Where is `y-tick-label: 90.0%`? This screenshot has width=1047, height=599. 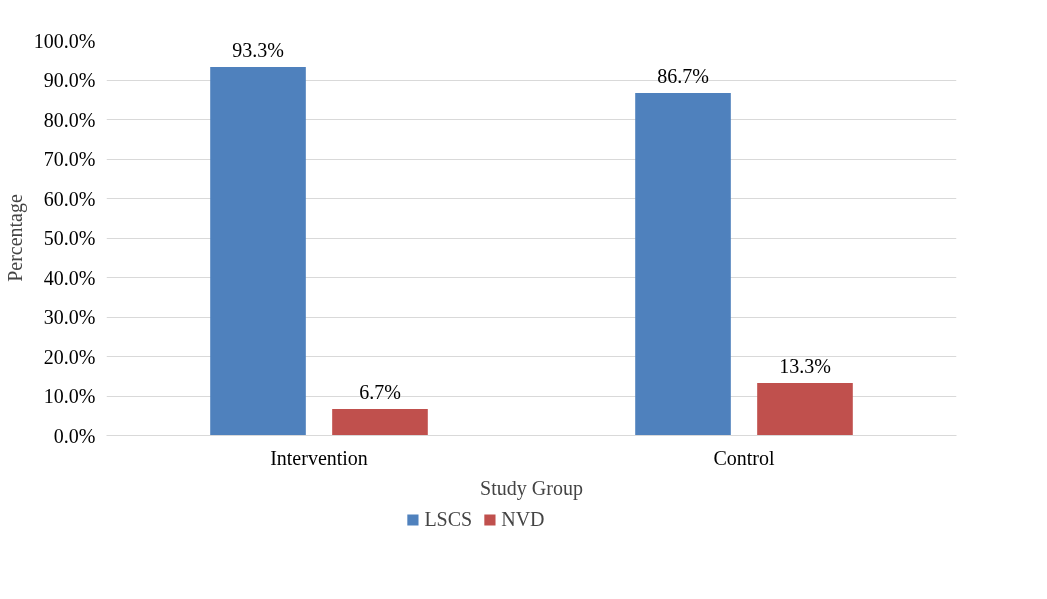
y-tick-label: 90.0% is located at coordinates (69, 80).